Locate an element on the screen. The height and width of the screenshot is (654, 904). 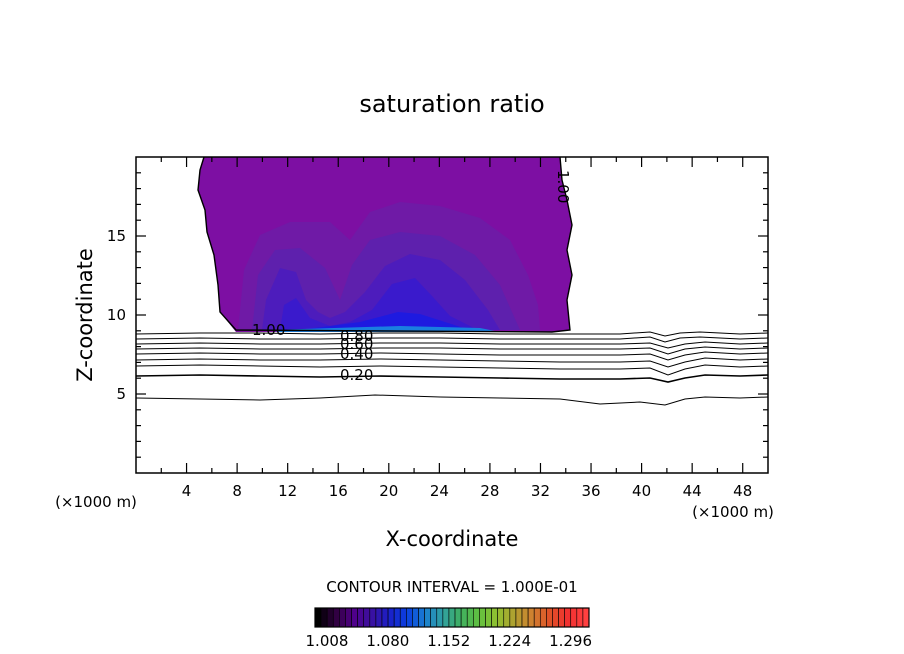
x-tick-label: 28 is located at coordinates (489, 491).